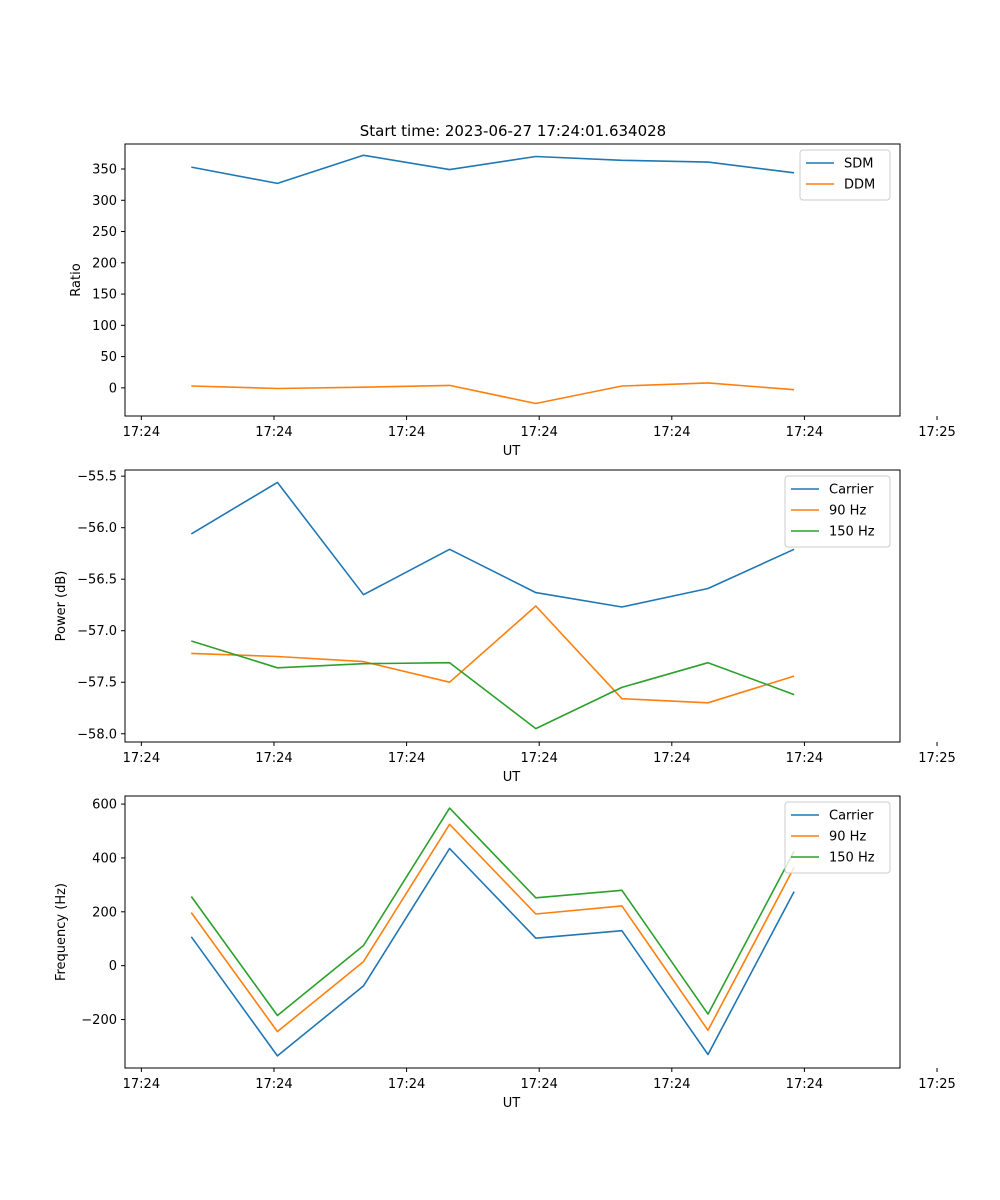  I want to click on y-axis-label: Frequency (Hz), so click(61, 932).